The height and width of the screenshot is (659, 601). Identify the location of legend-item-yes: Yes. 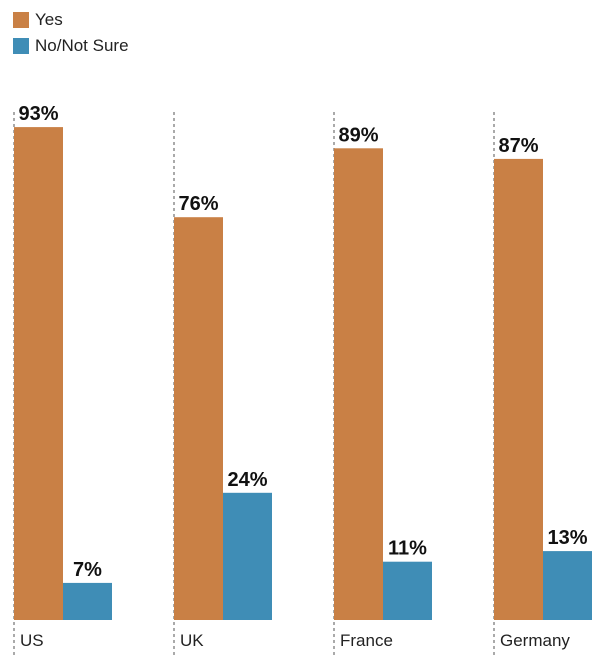
(71, 20).